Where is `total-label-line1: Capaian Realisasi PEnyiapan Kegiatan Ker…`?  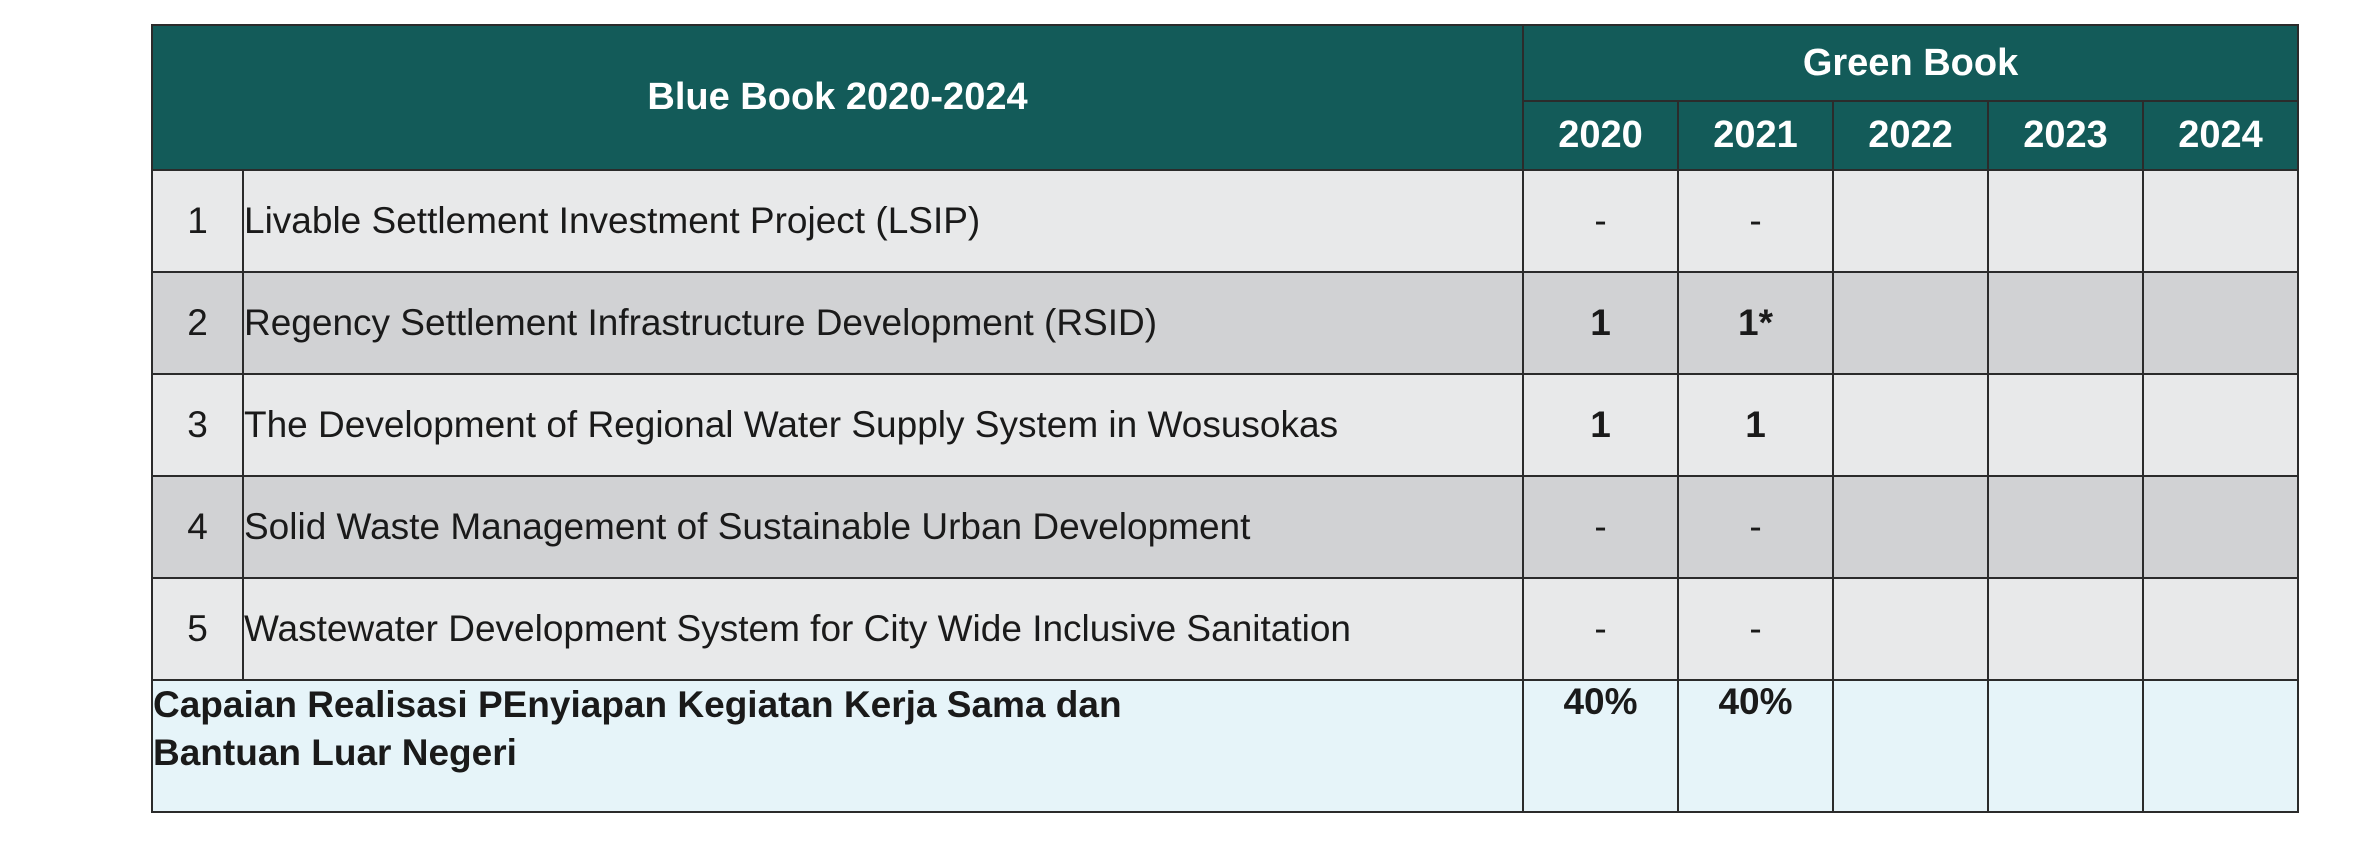 total-label-line1: Capaian Realisasi PEnyiapan Kegiatan Ker… is located at coordinates (637, 704).